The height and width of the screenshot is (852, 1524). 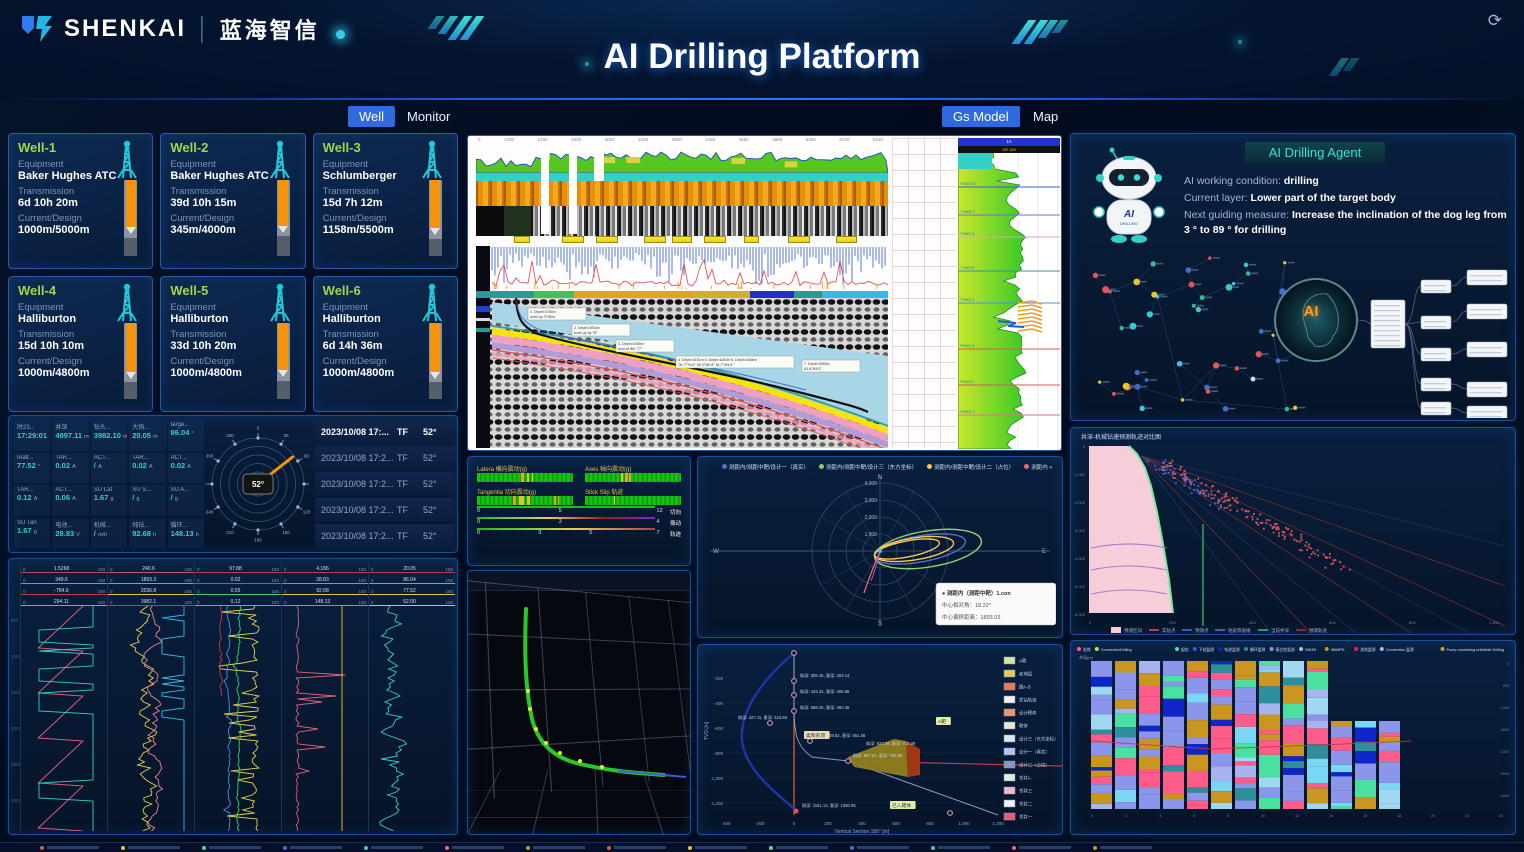 What do you see at coordinates (862, 831) in the screenshot?
I see `vsec-xlabel: Vertical Section 180° [m]` at bounding box center [862, 831].